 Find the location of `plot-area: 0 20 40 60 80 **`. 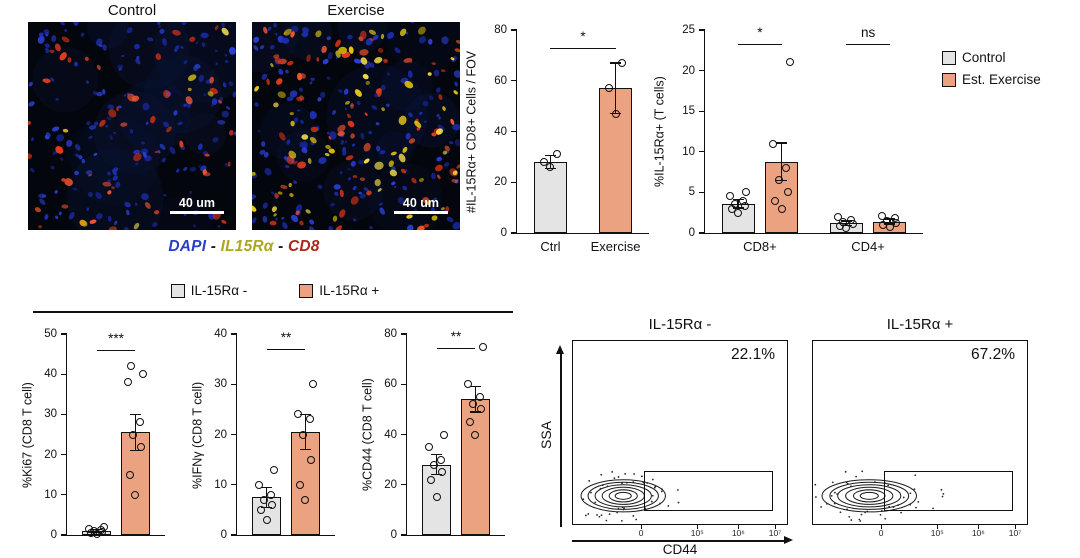

plot-area: 0 20 40 60 80 ** is located at coordinates (444, 434).